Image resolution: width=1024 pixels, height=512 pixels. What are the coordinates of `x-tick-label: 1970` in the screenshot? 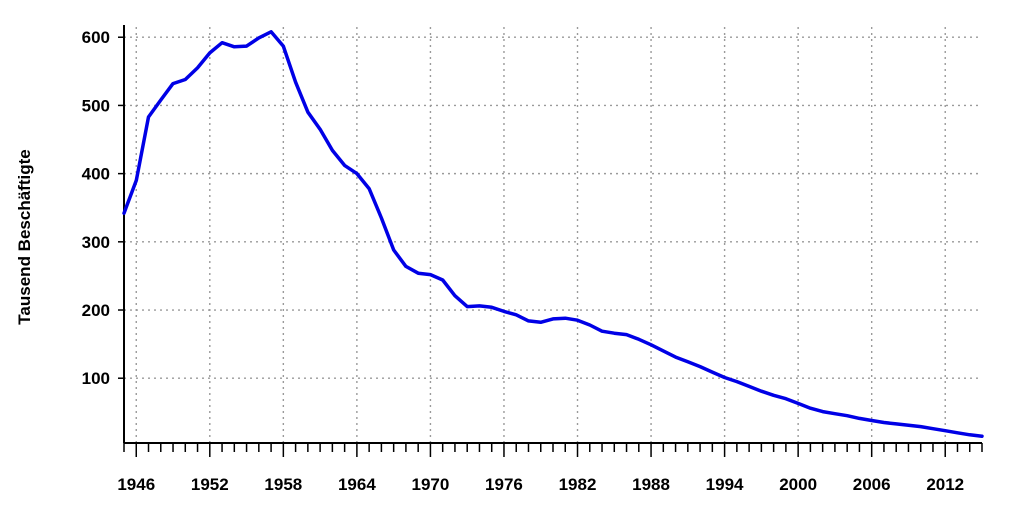 It's located at (431, 484).